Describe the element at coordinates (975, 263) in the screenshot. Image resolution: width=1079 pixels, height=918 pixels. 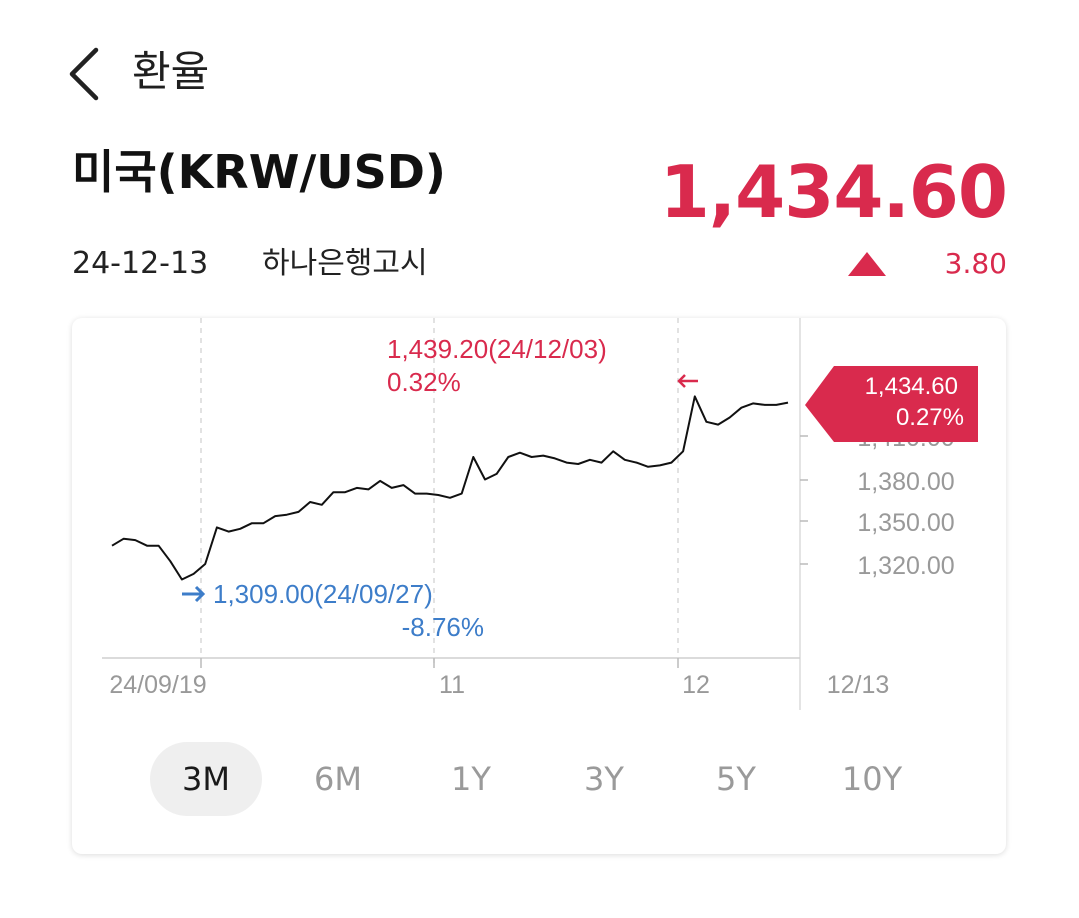
I see `change-value: 3.80` at that location.